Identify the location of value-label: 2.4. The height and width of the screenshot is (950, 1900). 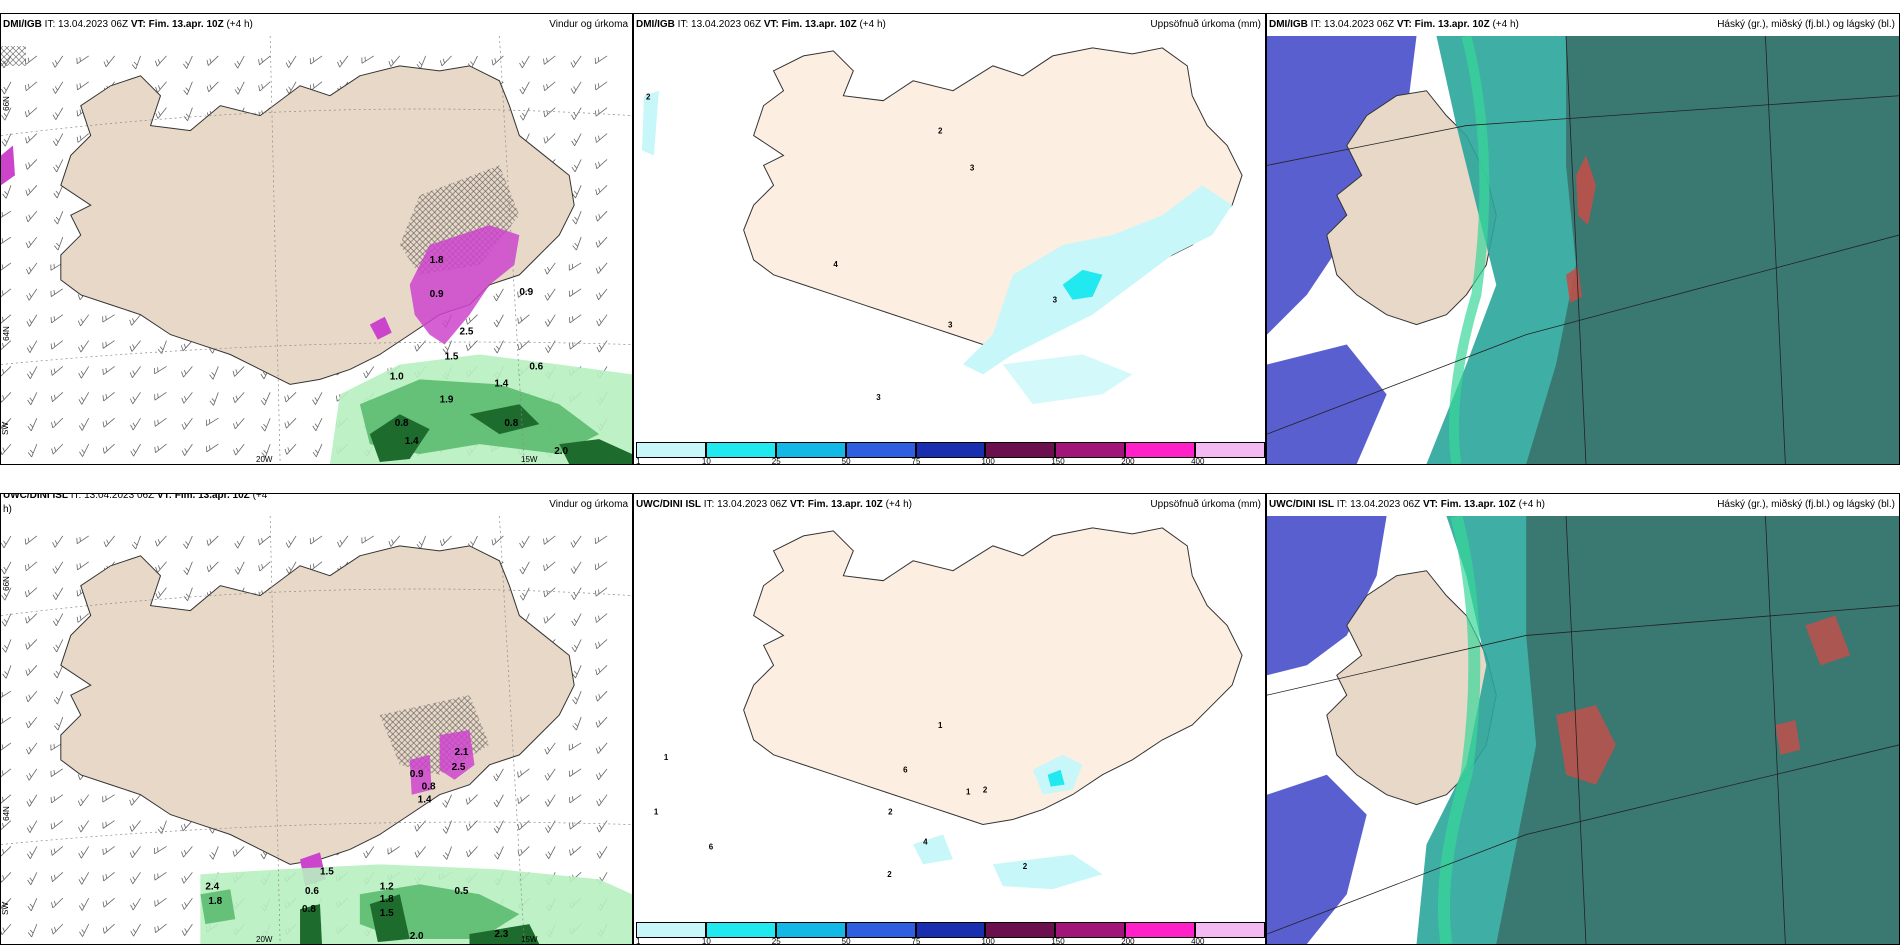
(212, 886).